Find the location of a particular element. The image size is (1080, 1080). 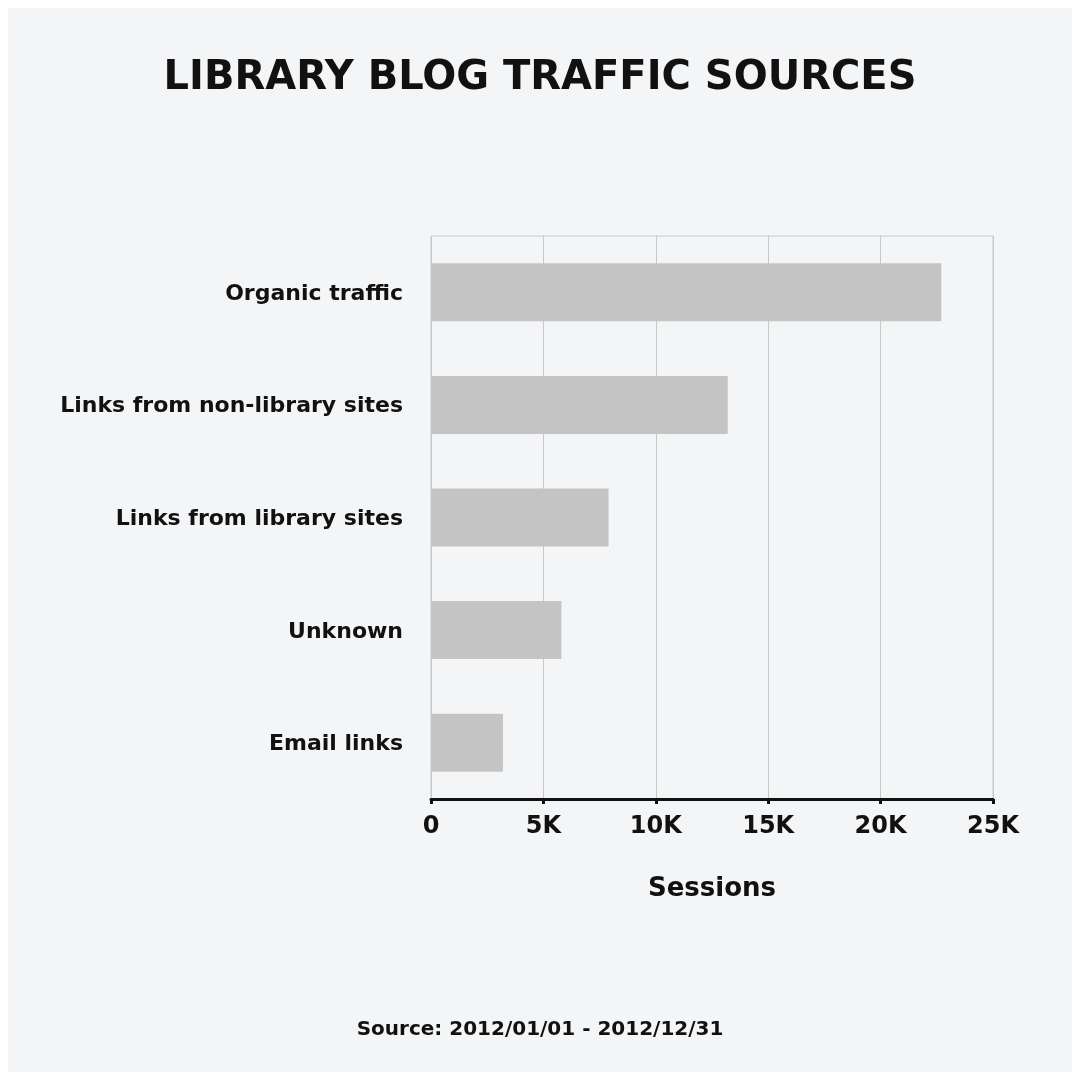

x-tick-label: 10K is located at coordinates (656, 825).